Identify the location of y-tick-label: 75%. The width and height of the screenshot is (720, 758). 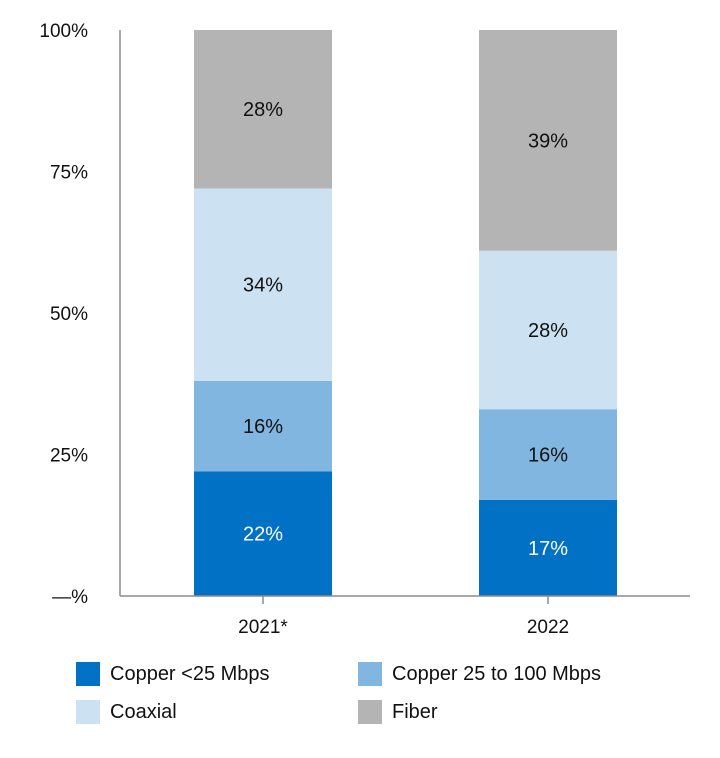
(69, 173).